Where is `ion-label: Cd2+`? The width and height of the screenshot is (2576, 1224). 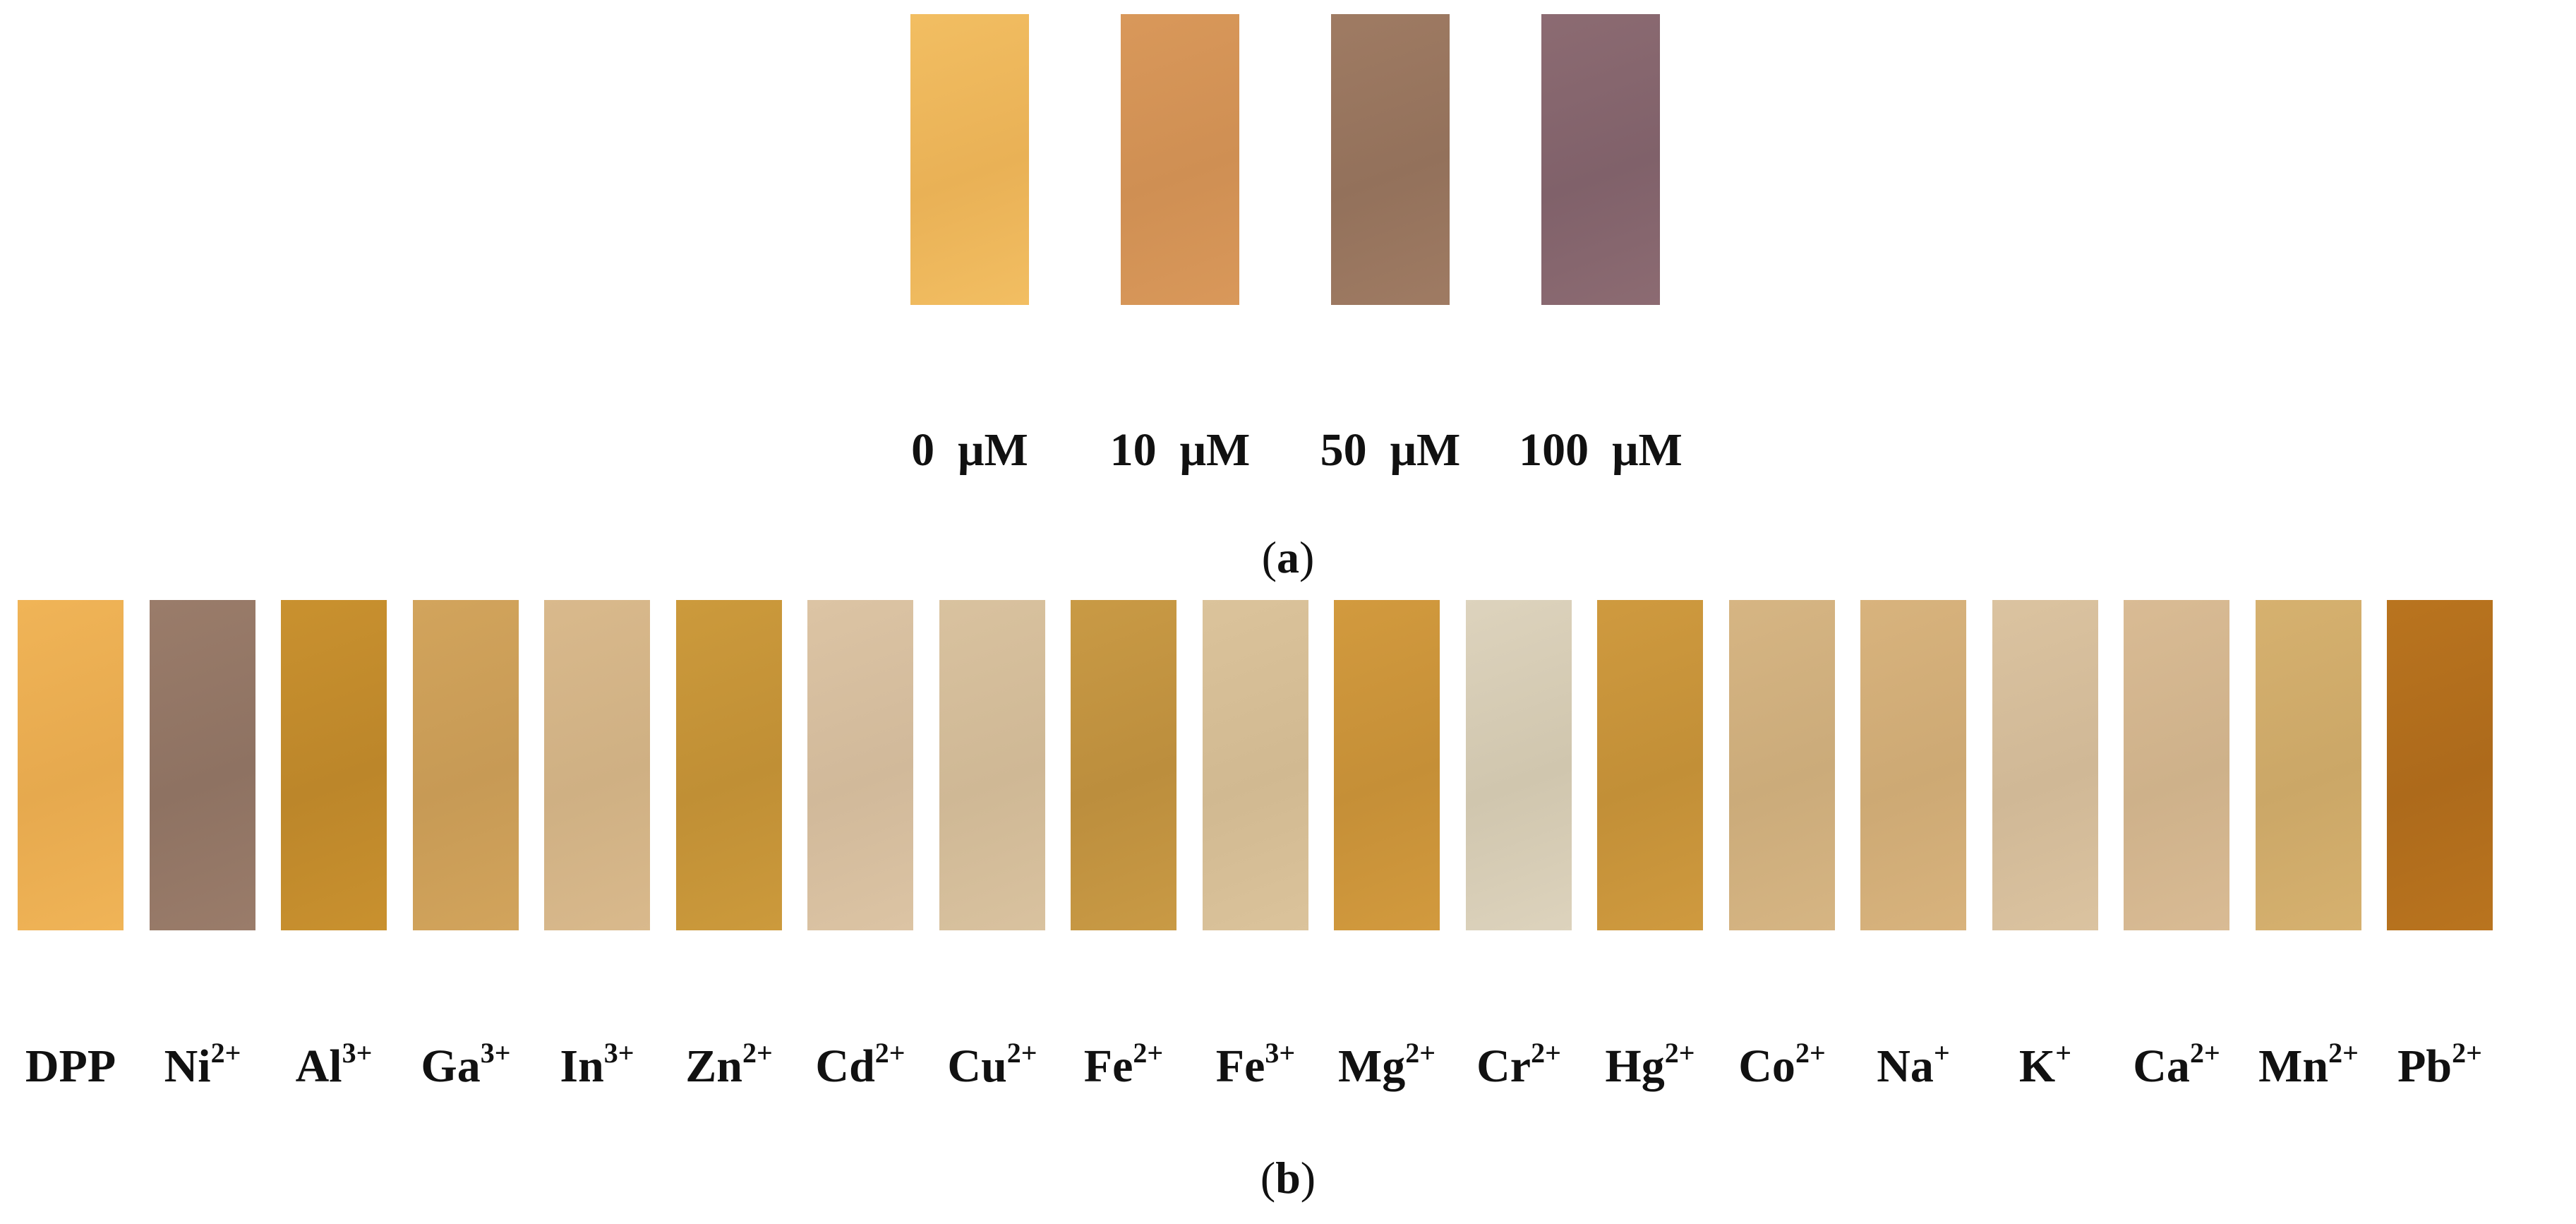
ion-label: Cd2+ is located at coordinates (860, 1066).